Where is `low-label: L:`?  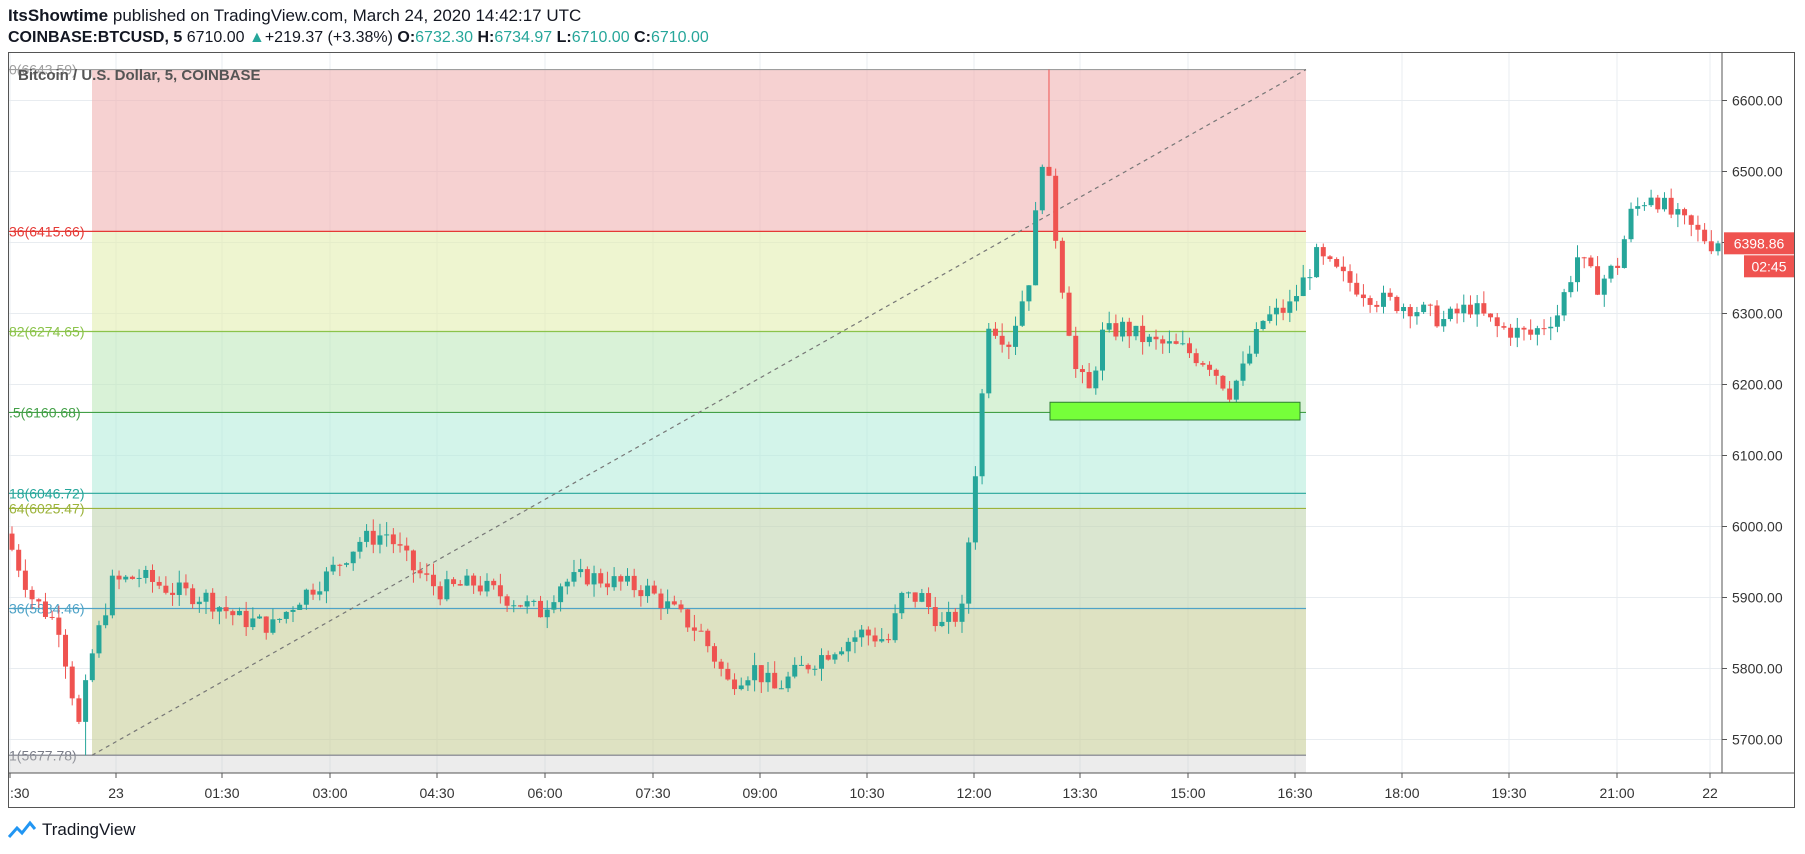
low-label: L: is located at coordinates (564, 37).